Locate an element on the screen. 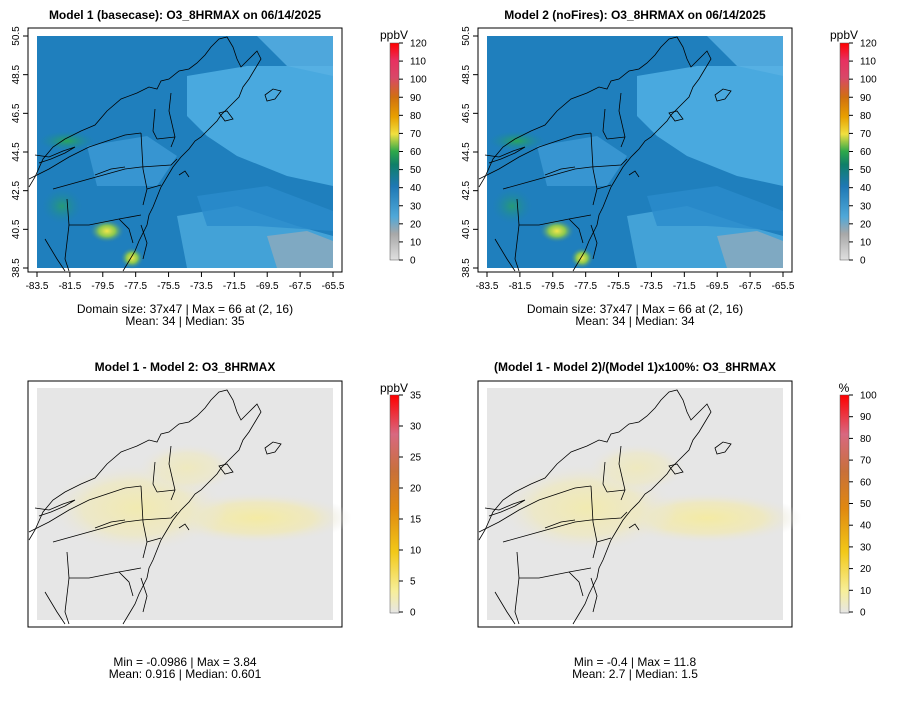 This screenshot has height=706, width=900. legend-unit: % is located at coordinates (844, 388).